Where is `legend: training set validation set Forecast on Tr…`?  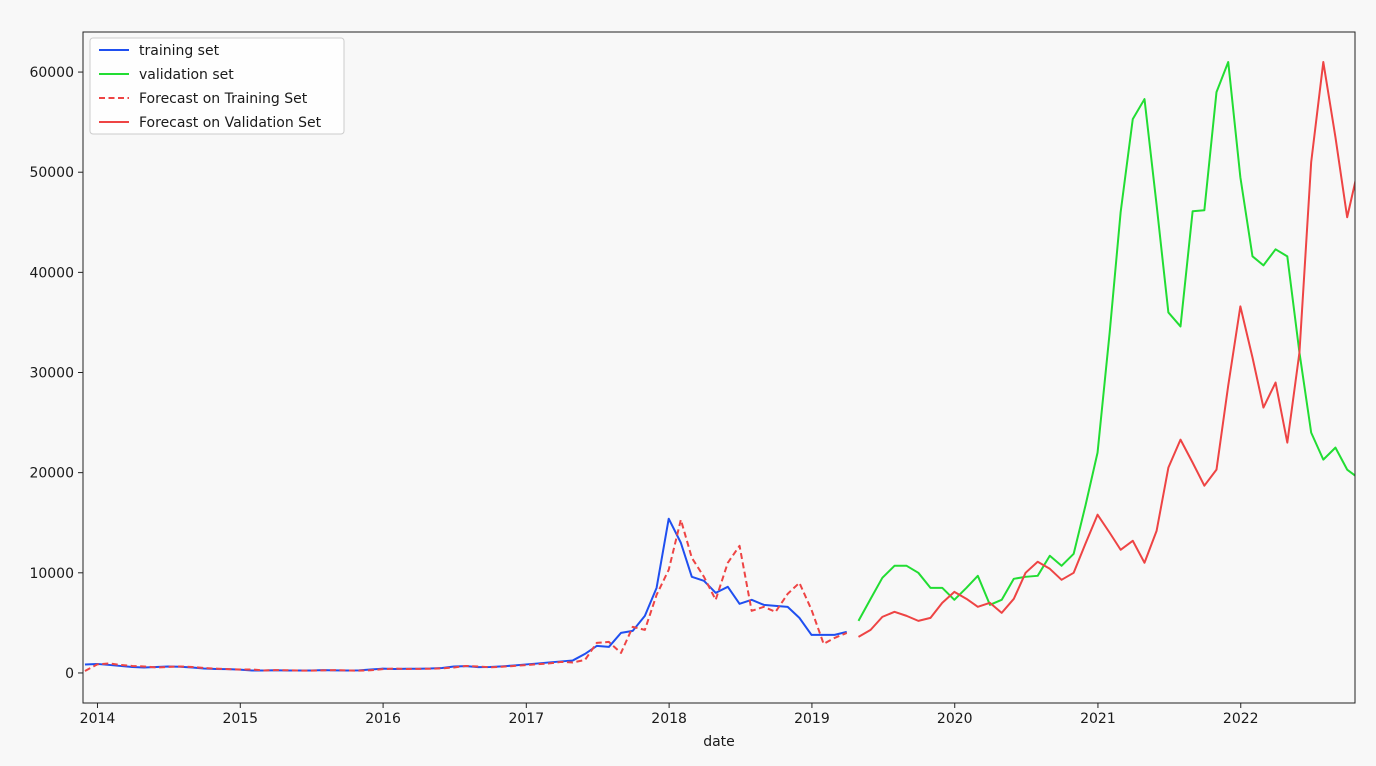 legend: training set validation set Forecast on Tr… is located at coordinates (217, 86).